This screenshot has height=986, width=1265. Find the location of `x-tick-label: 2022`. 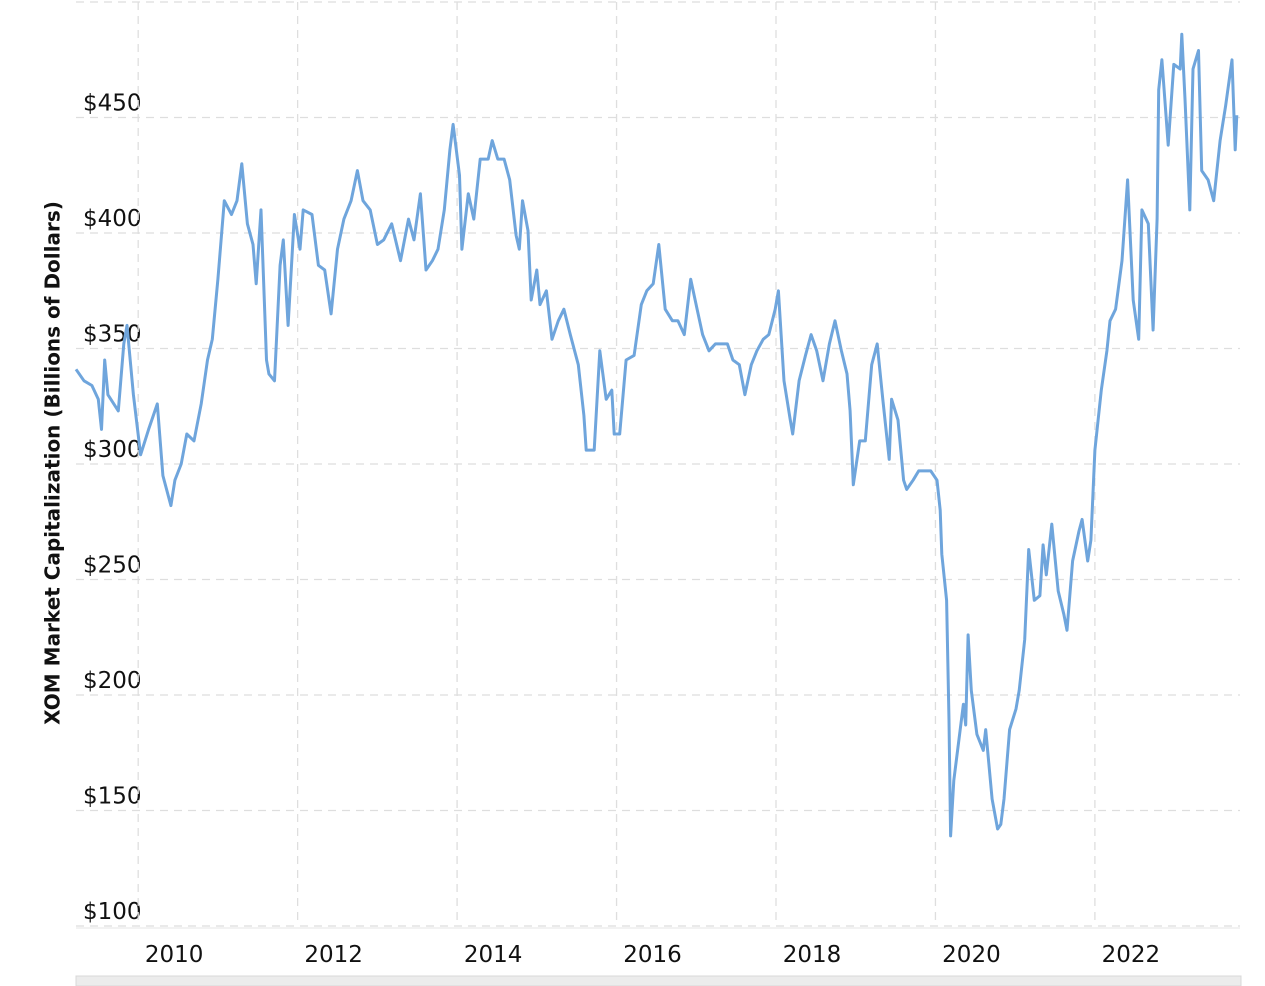

x-tick-label: 2022 is located at coordinates (1131, 955).